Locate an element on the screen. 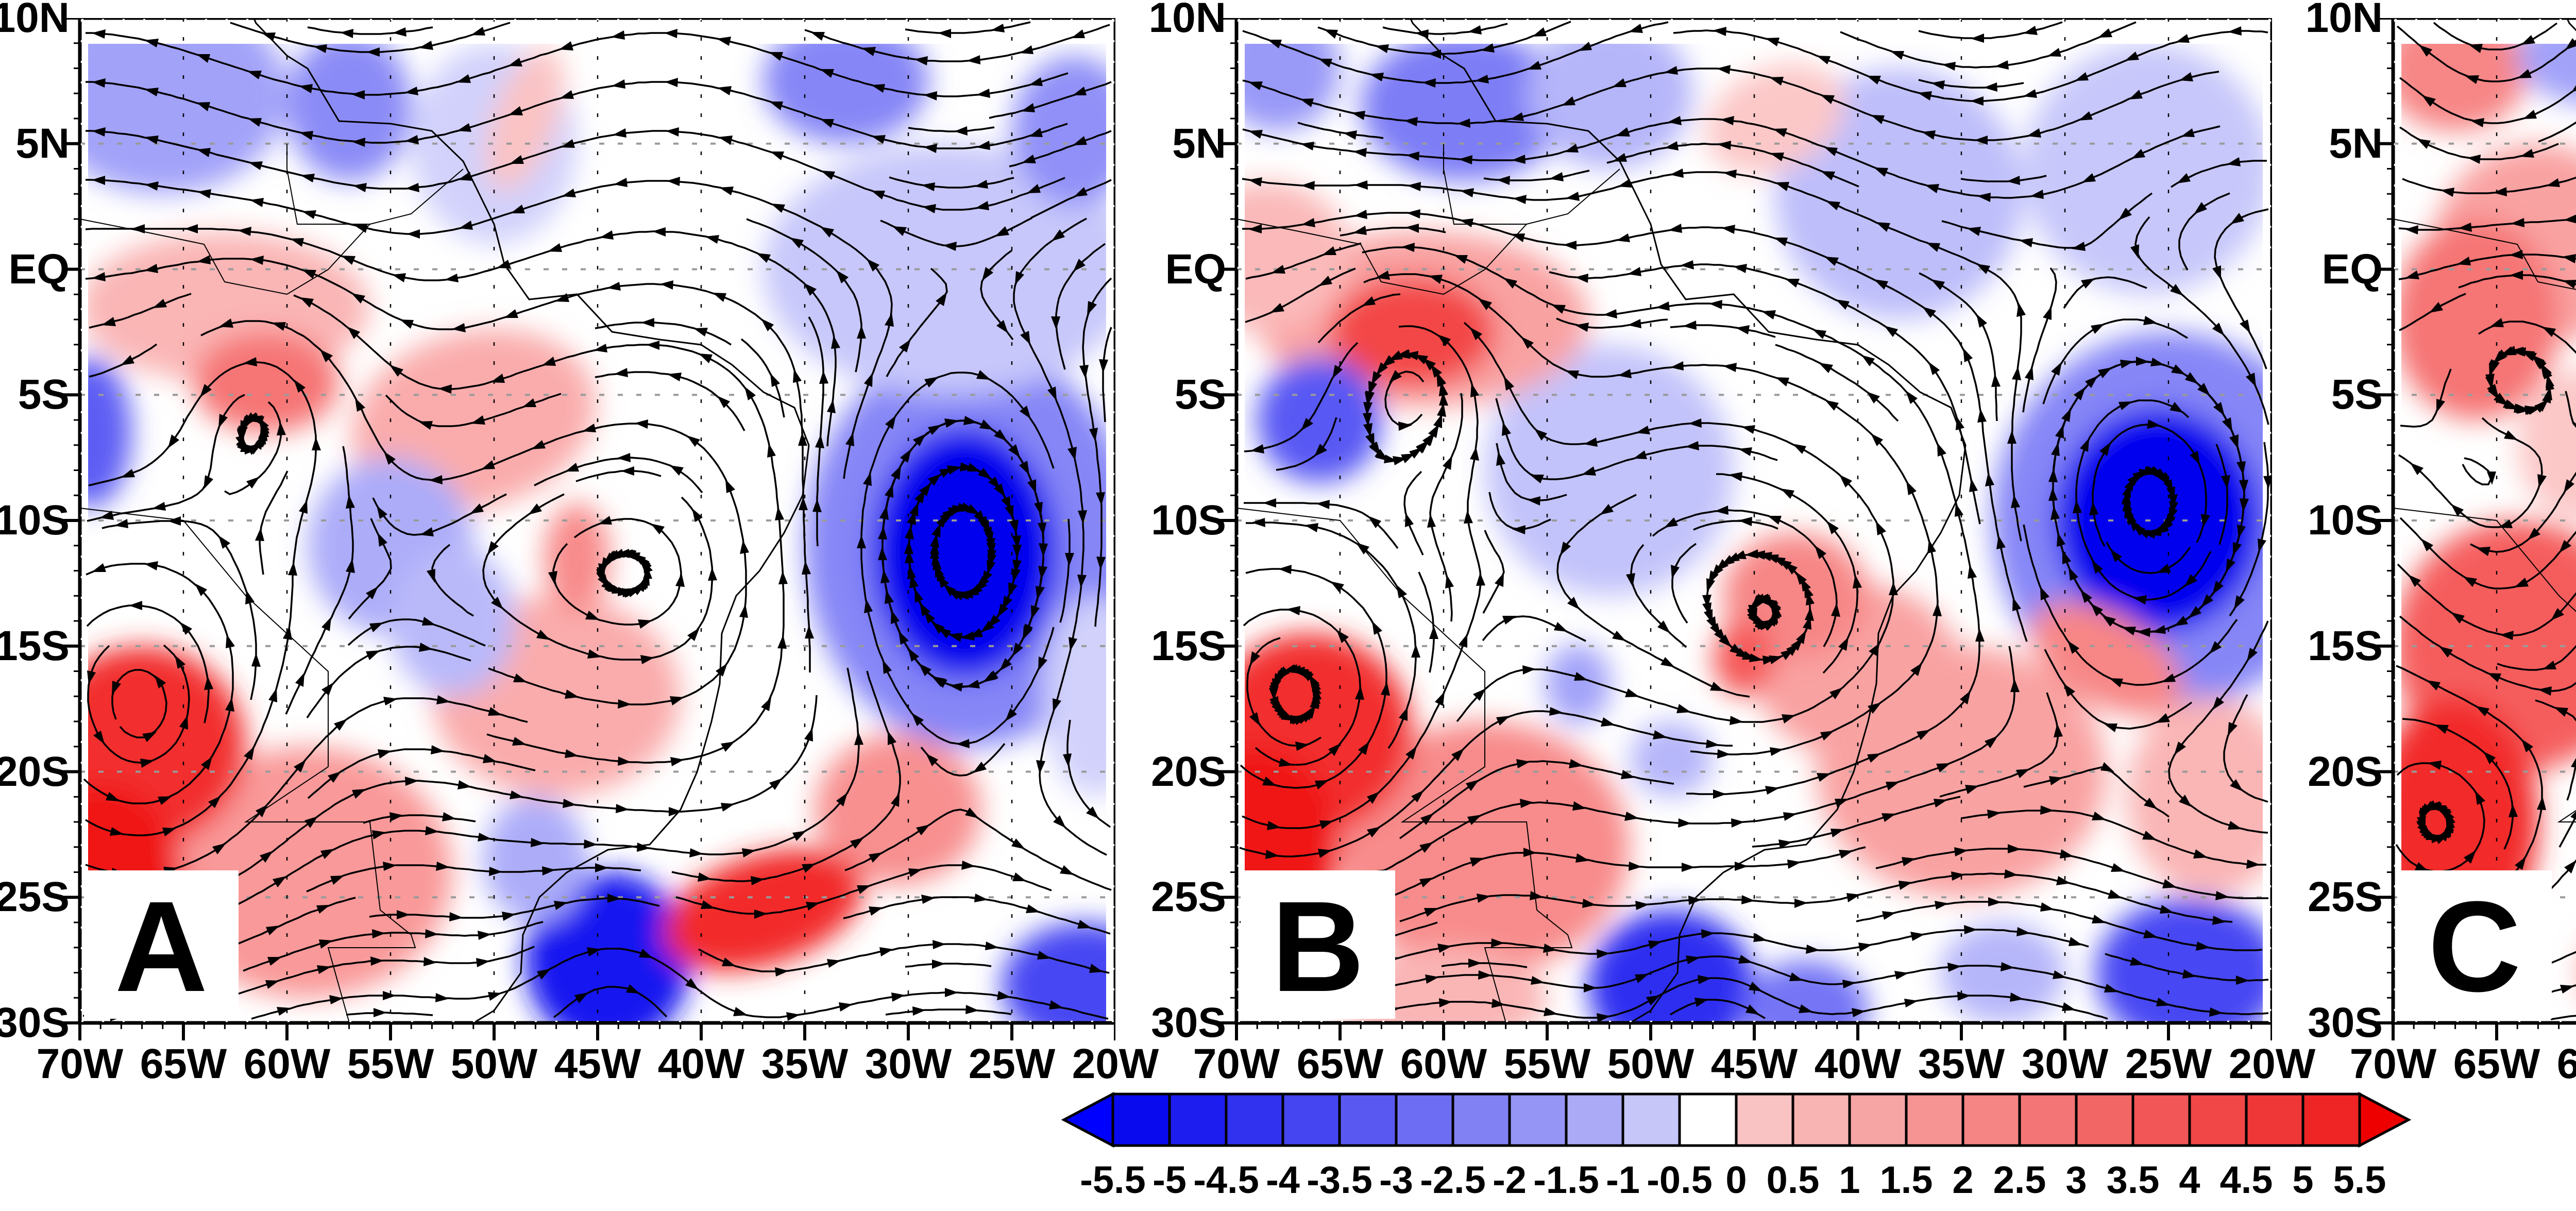  colorbar-tick-label: 2 is located at coordinates (1963, 1180).